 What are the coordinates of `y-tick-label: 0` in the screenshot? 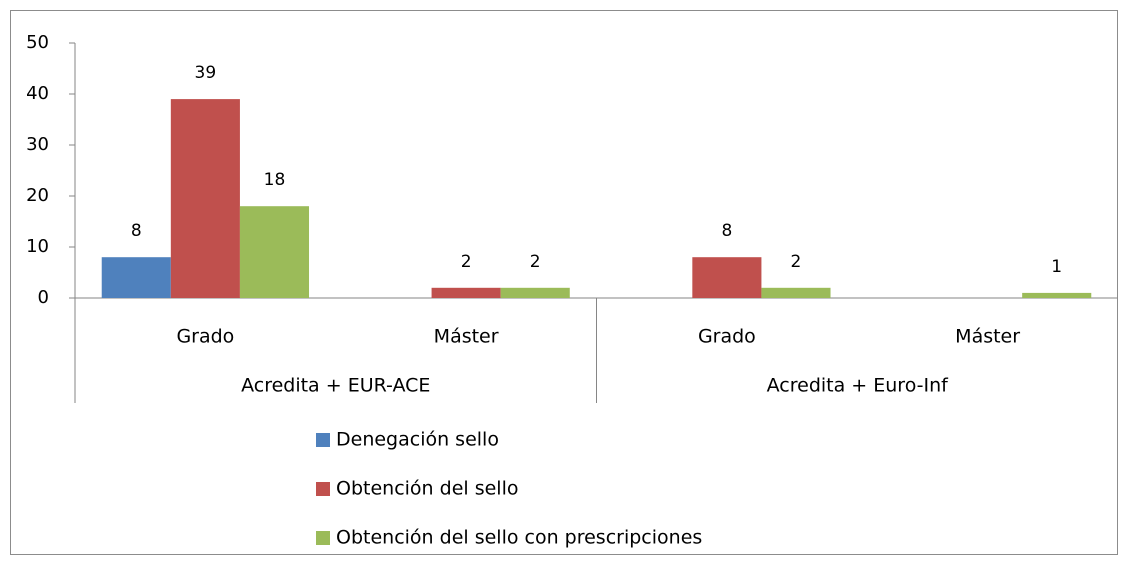 It's located at (43, 297).